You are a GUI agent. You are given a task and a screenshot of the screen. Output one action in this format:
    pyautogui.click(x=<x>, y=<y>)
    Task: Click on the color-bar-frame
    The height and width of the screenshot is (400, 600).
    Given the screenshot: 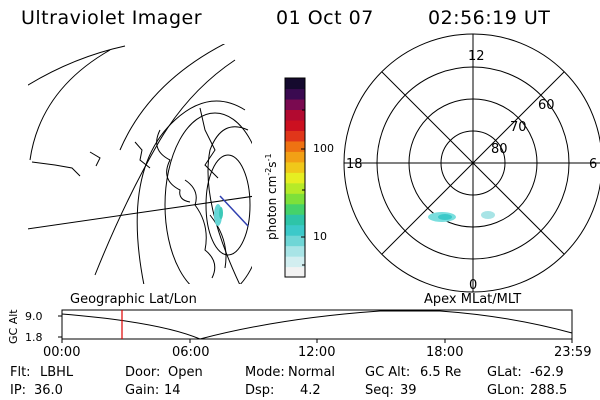 What is the action you would take?
    pyautogui.click(x=295, y=177)
    